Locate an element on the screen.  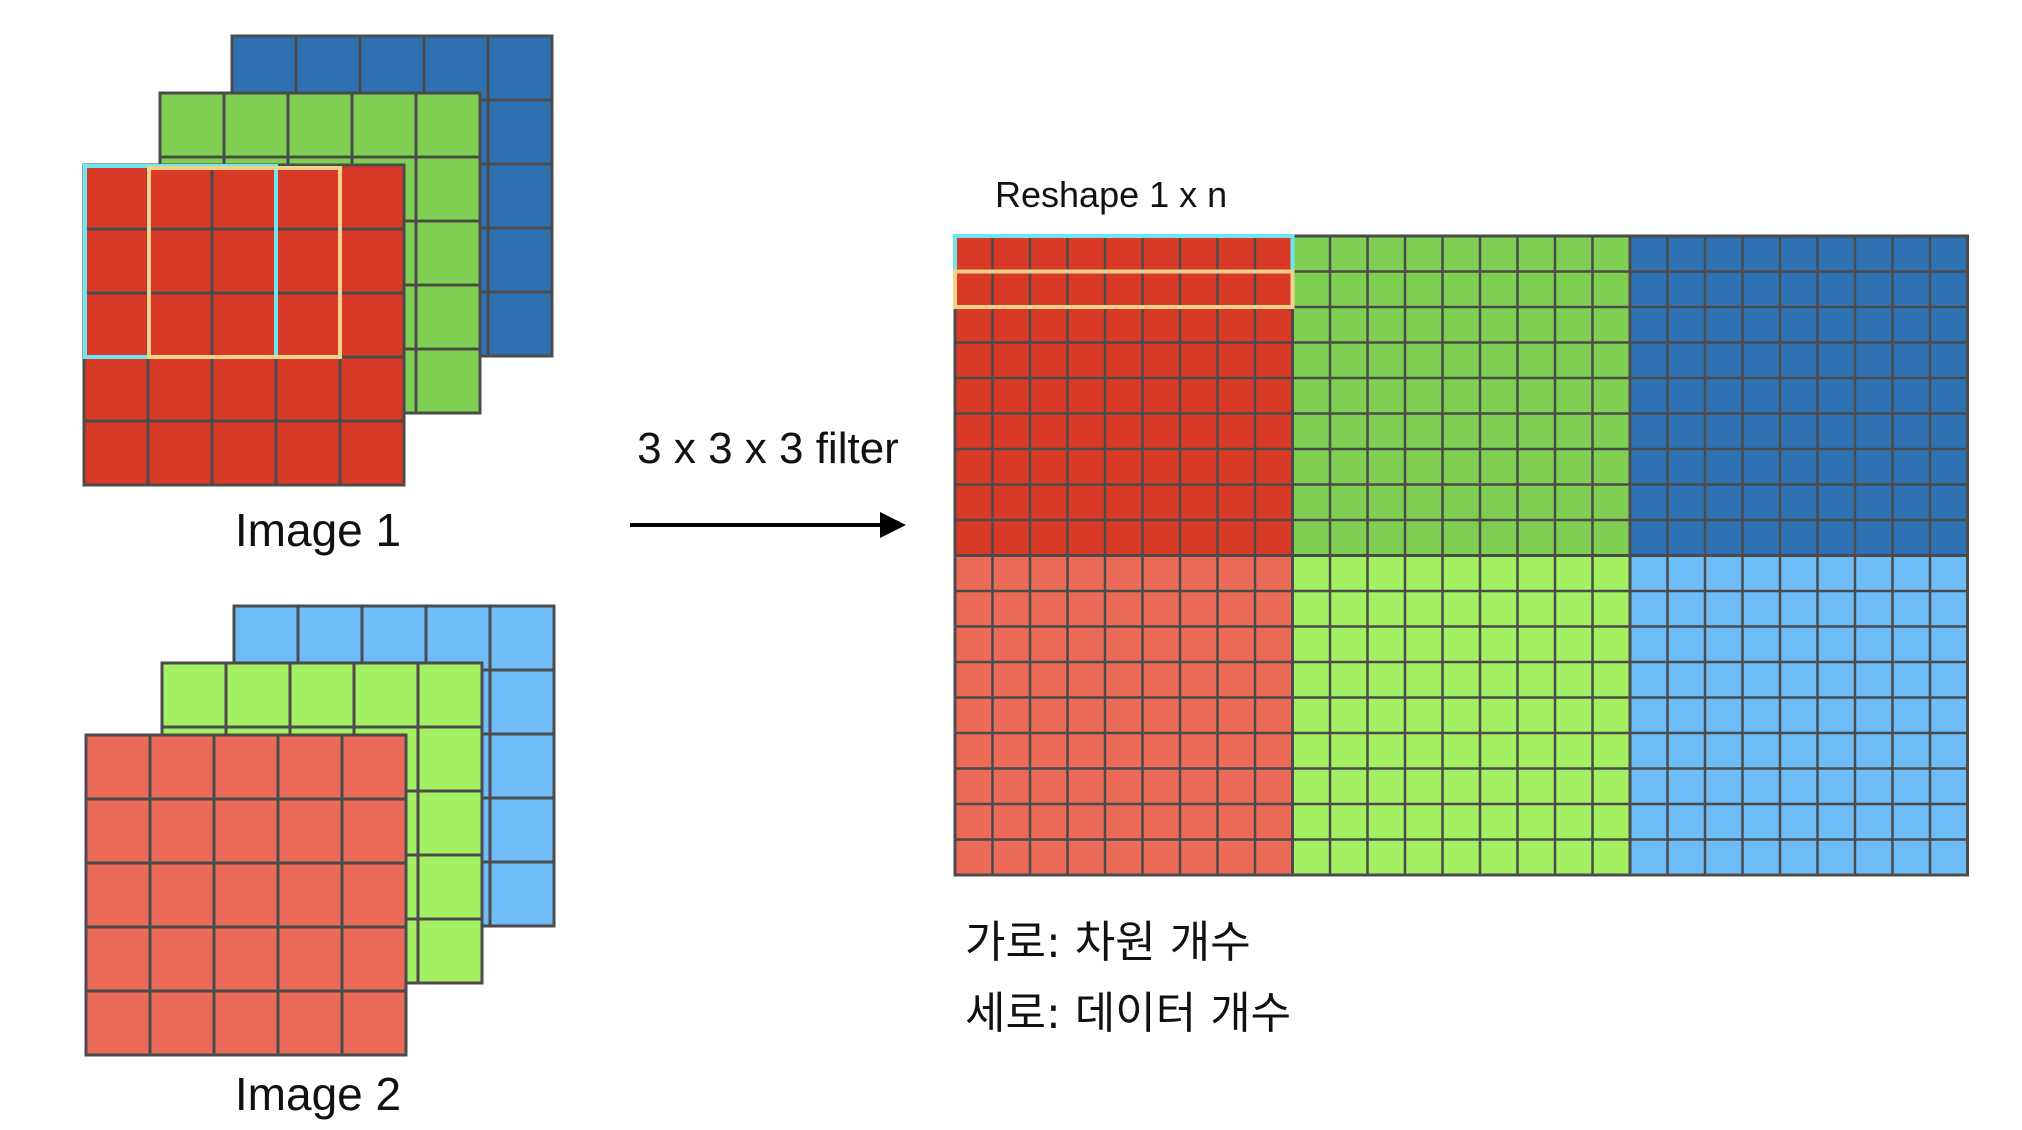
image2-red-block is located at coordinates (1124, 715).